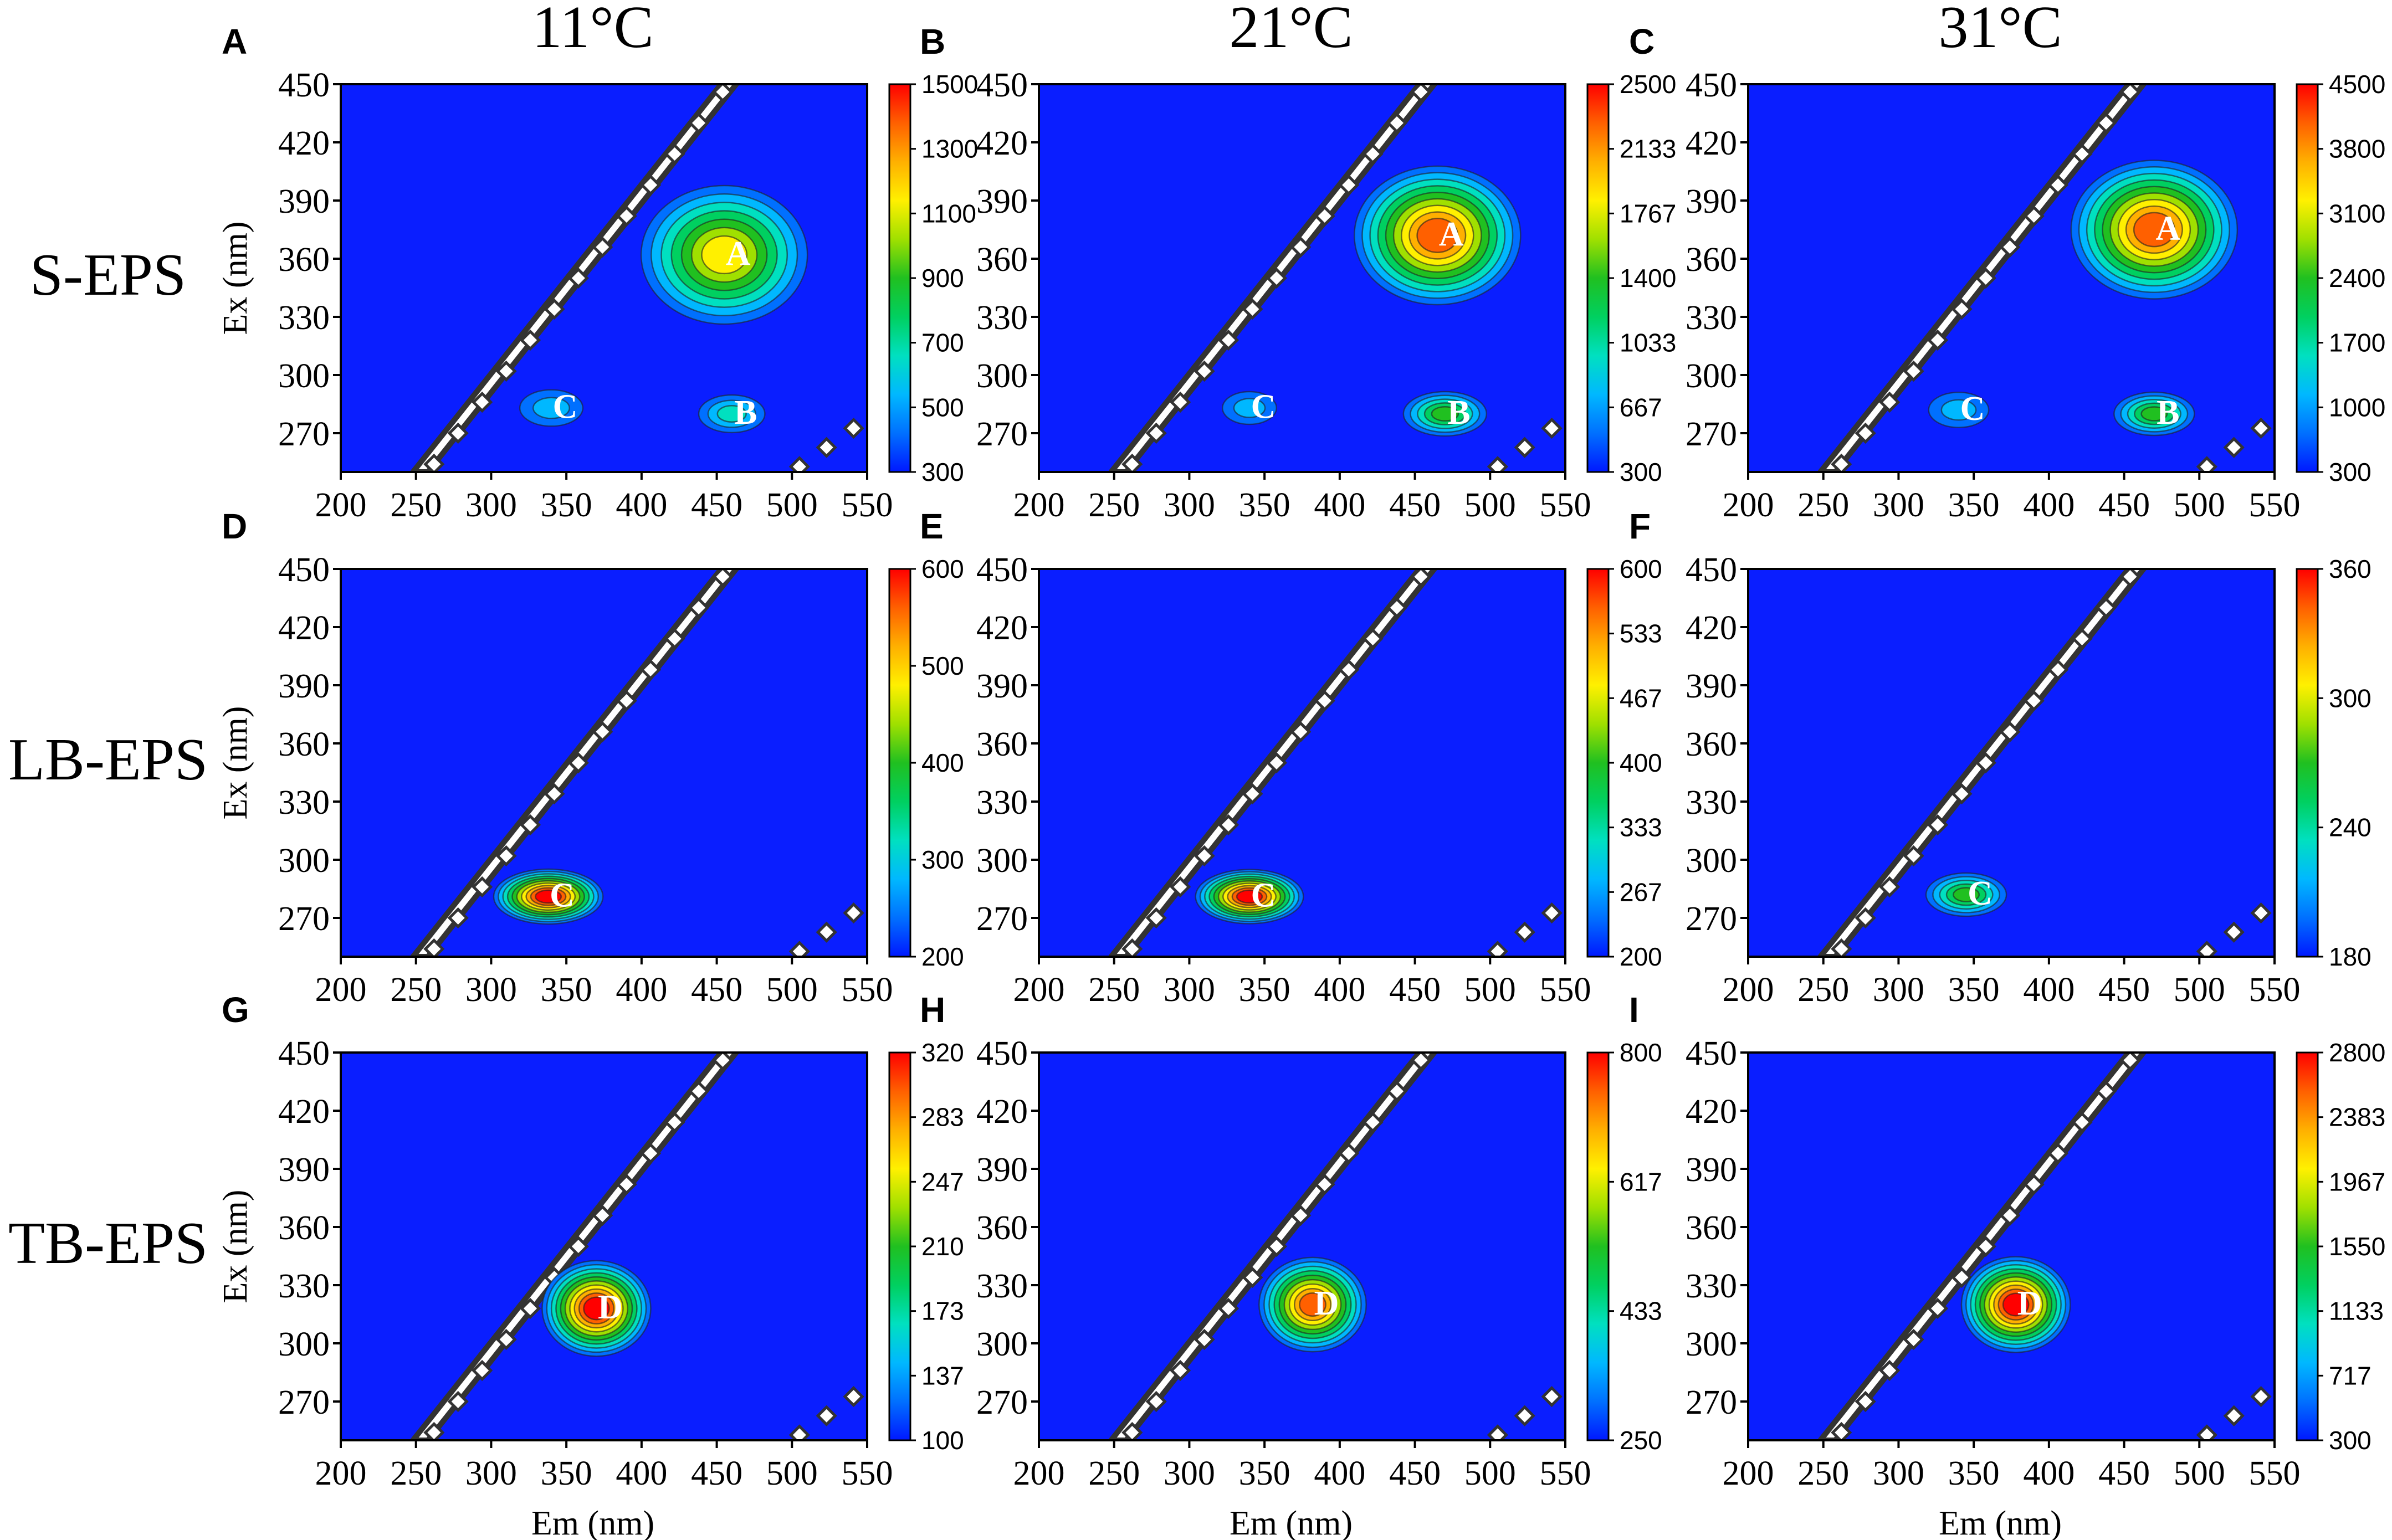 The width and height of the screenshot is (2392, 1540). I want to click on panel-letter: E, so click(932, 526).